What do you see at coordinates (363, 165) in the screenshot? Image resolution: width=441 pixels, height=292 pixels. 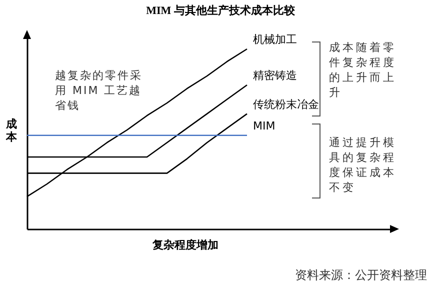 I see `text: 通过提升模具的复杂程度保证成本不变` at bounding box center [363, 165].